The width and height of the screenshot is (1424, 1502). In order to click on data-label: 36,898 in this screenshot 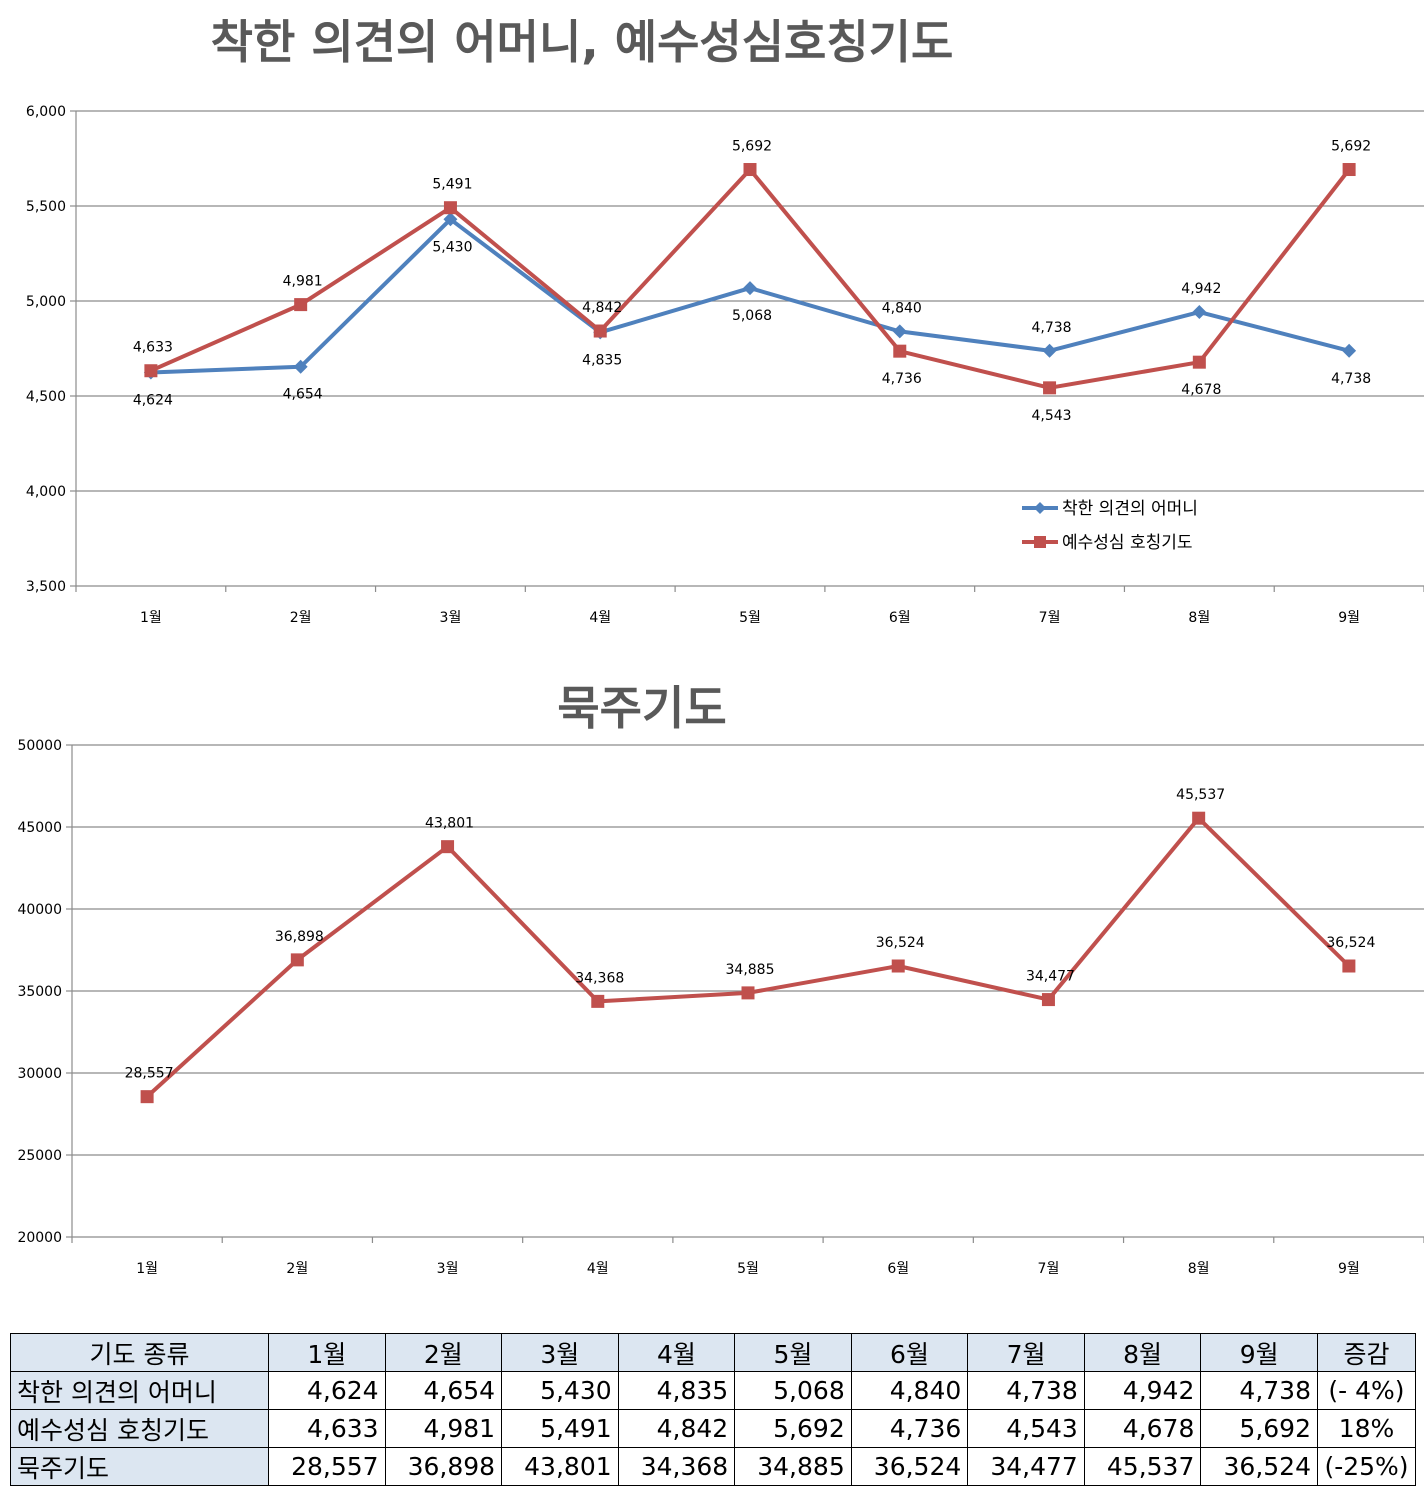, I will do `click(299, 937)`.